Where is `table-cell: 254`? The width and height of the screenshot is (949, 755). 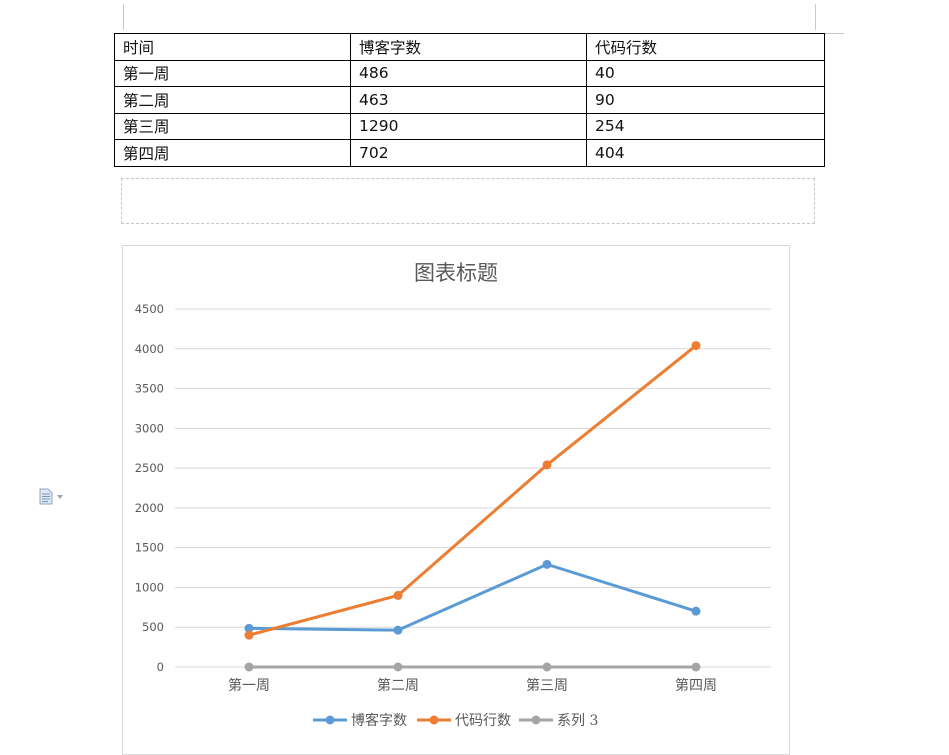 table-cell: 254 is located at coordinates (705, 126).